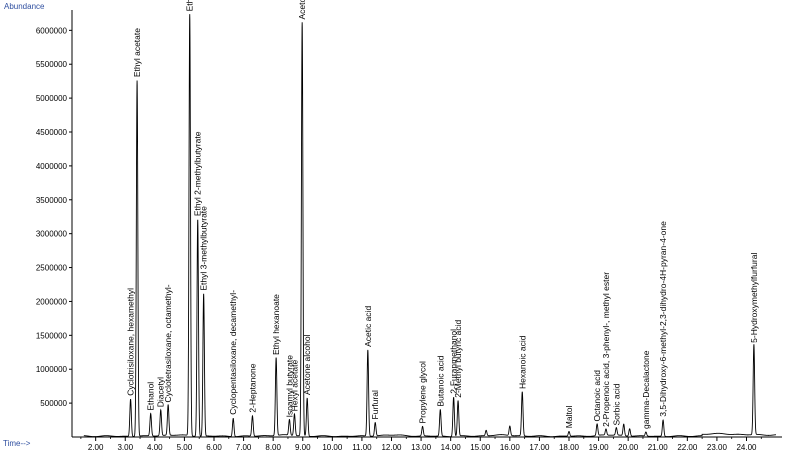  I want to click on x-tick-label: 3.00, so click(125, 447).